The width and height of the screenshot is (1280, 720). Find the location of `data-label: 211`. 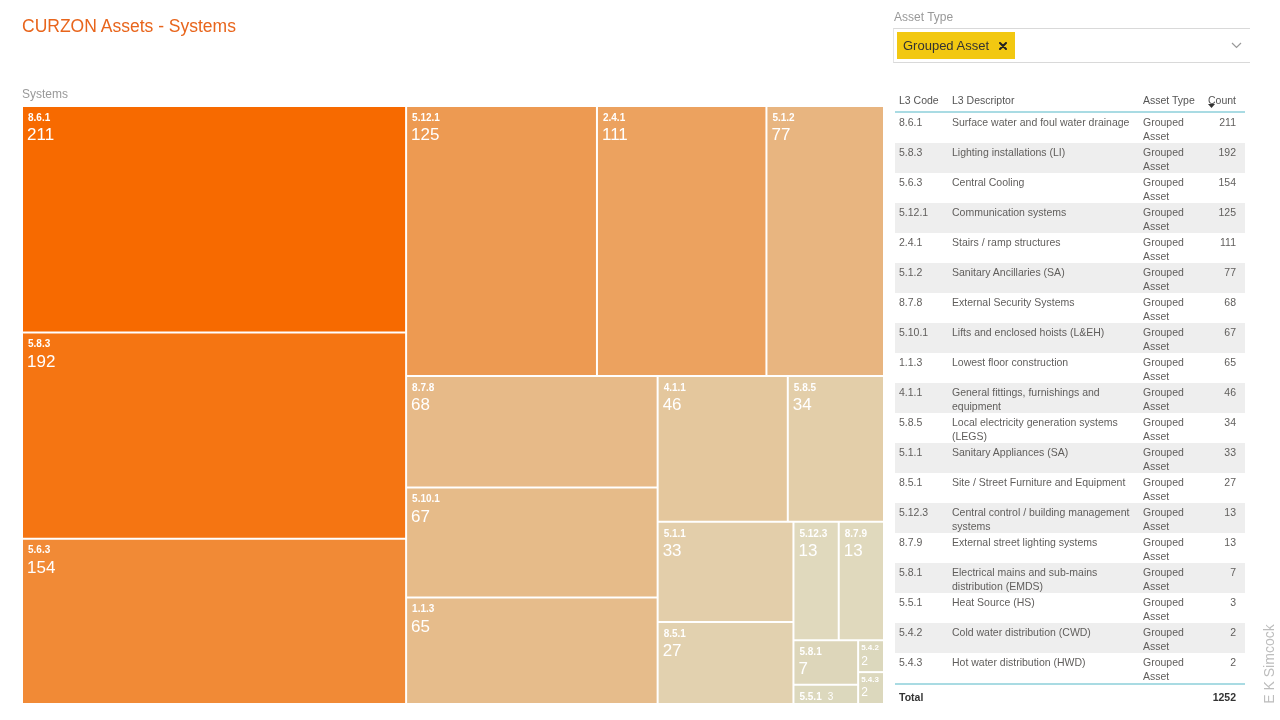

data-label: 211 is located at coordinates (41, 135).